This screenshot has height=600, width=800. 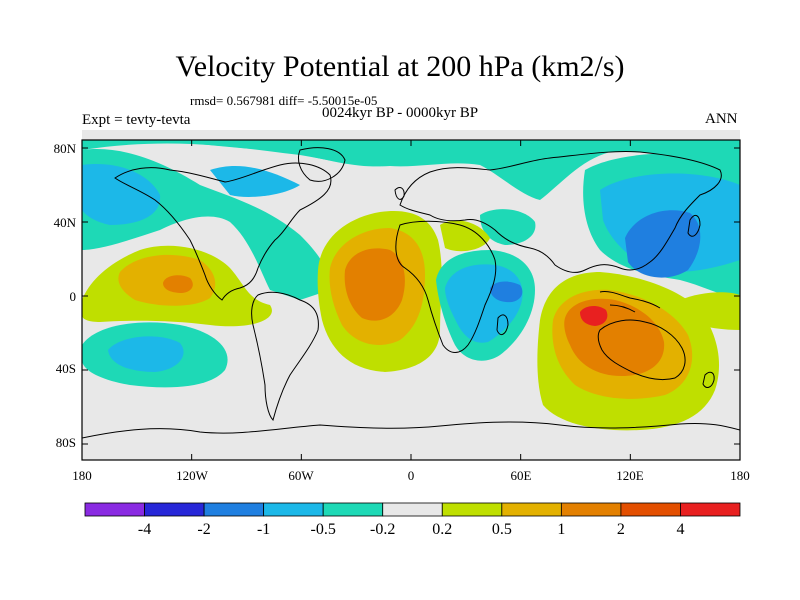 I want to click on colorbar-label: -4, so click(x=144, y=529).